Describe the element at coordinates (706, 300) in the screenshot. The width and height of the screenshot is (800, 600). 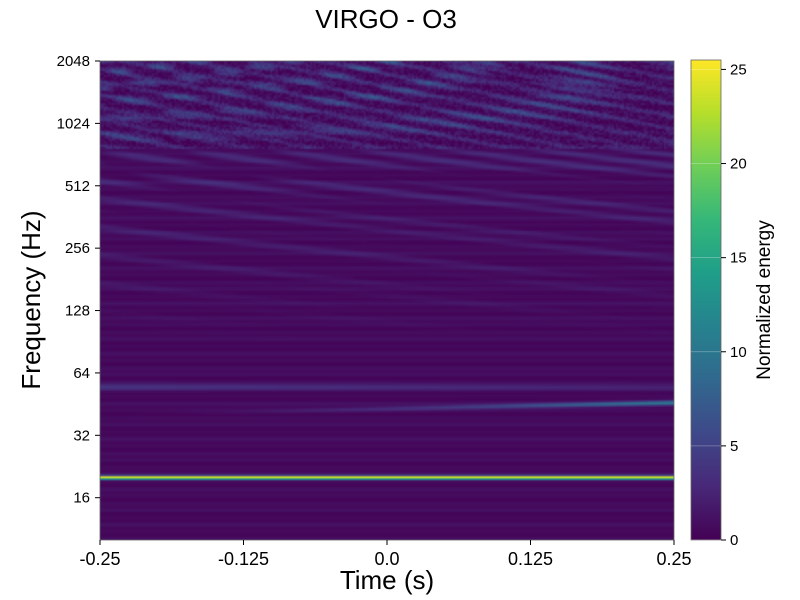
I see `colorbar-gradient` at that location.